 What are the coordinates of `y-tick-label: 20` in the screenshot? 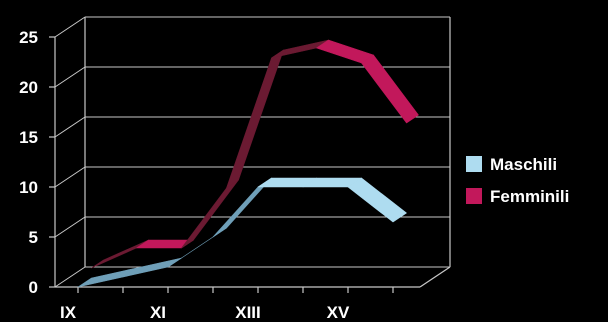 It's located at (28, 87).